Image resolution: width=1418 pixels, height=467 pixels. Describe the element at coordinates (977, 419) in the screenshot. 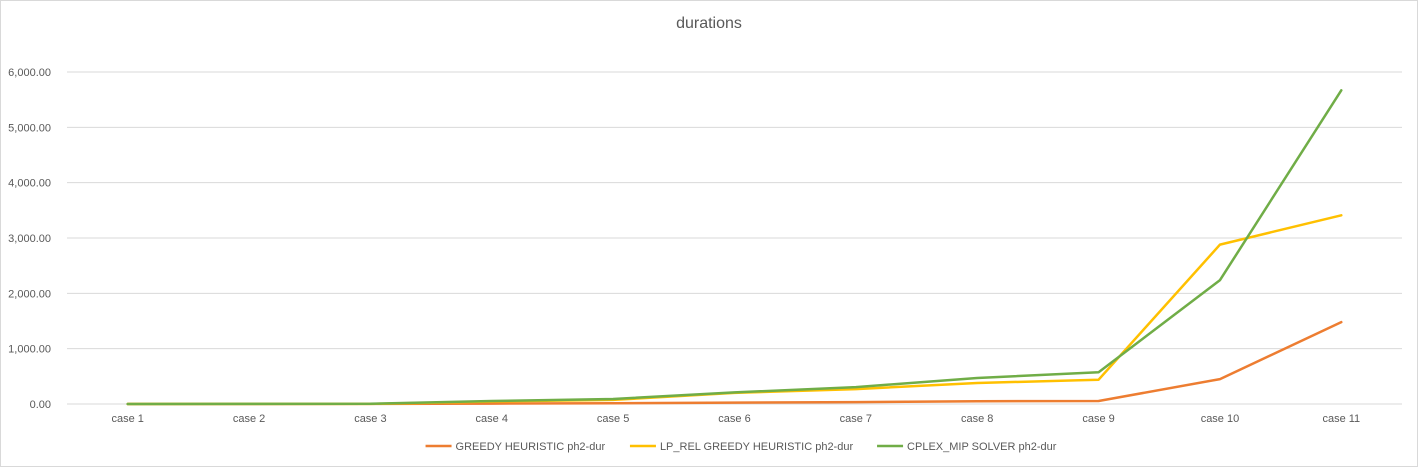

I see `x-tick-label: case 8` at that location.